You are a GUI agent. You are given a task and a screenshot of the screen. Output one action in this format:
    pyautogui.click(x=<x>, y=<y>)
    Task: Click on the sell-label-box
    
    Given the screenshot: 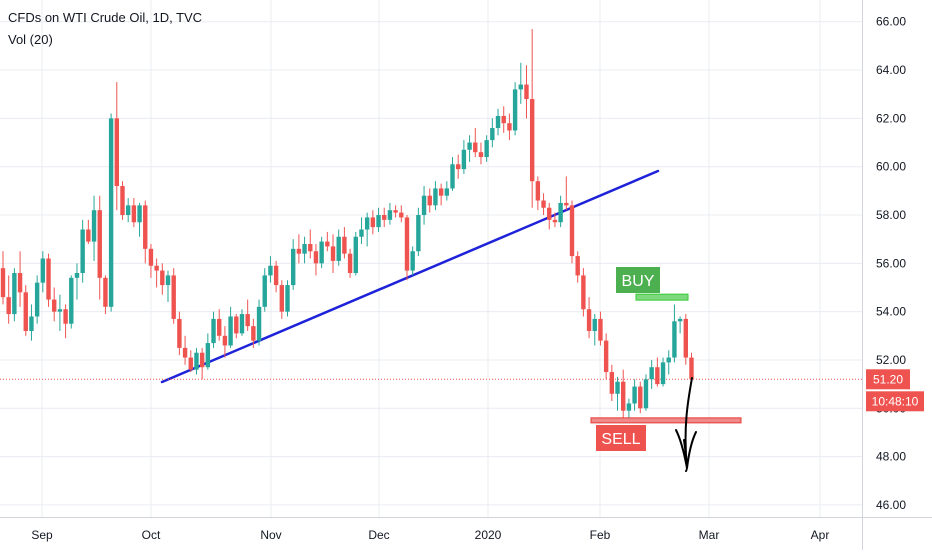 What is the action you would take?
    pyautogui.click(x=621, y=438)
    